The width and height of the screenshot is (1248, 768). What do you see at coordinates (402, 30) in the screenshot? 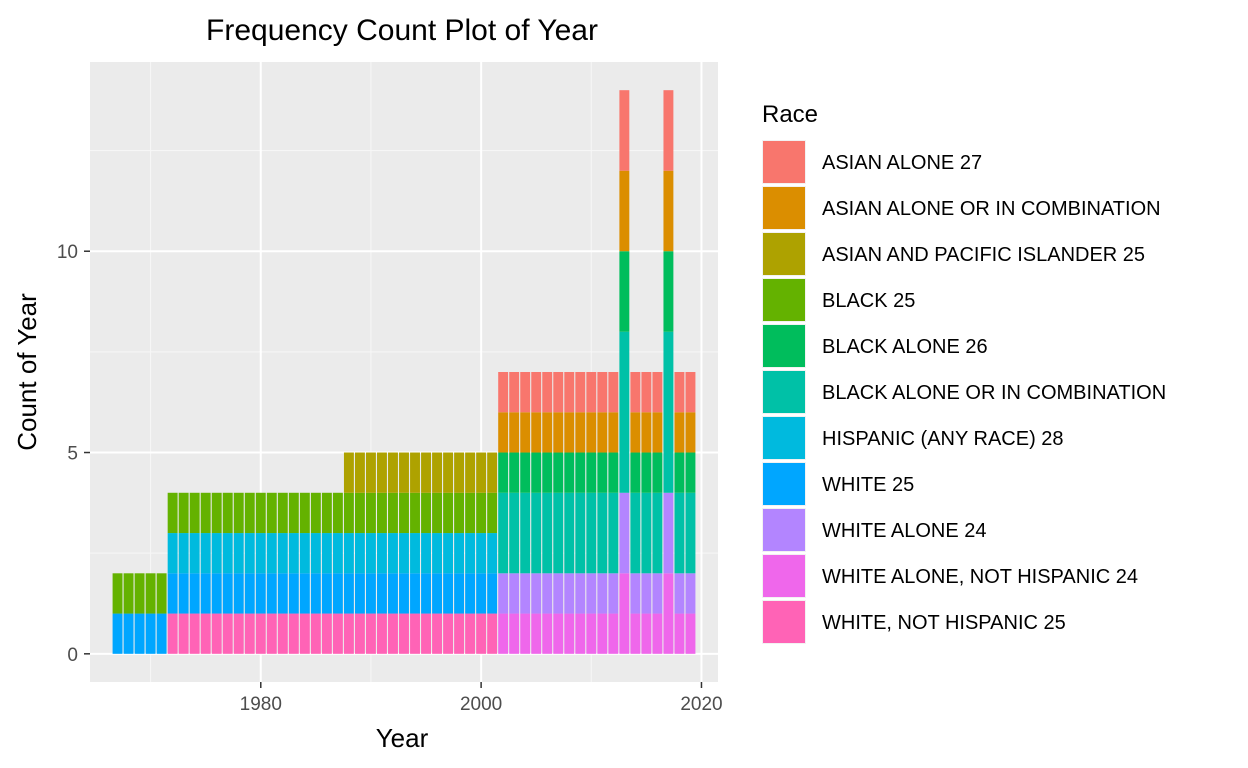
I see `chart-title: Frequency Count Plot of Year` at bounding box center [402, 30].